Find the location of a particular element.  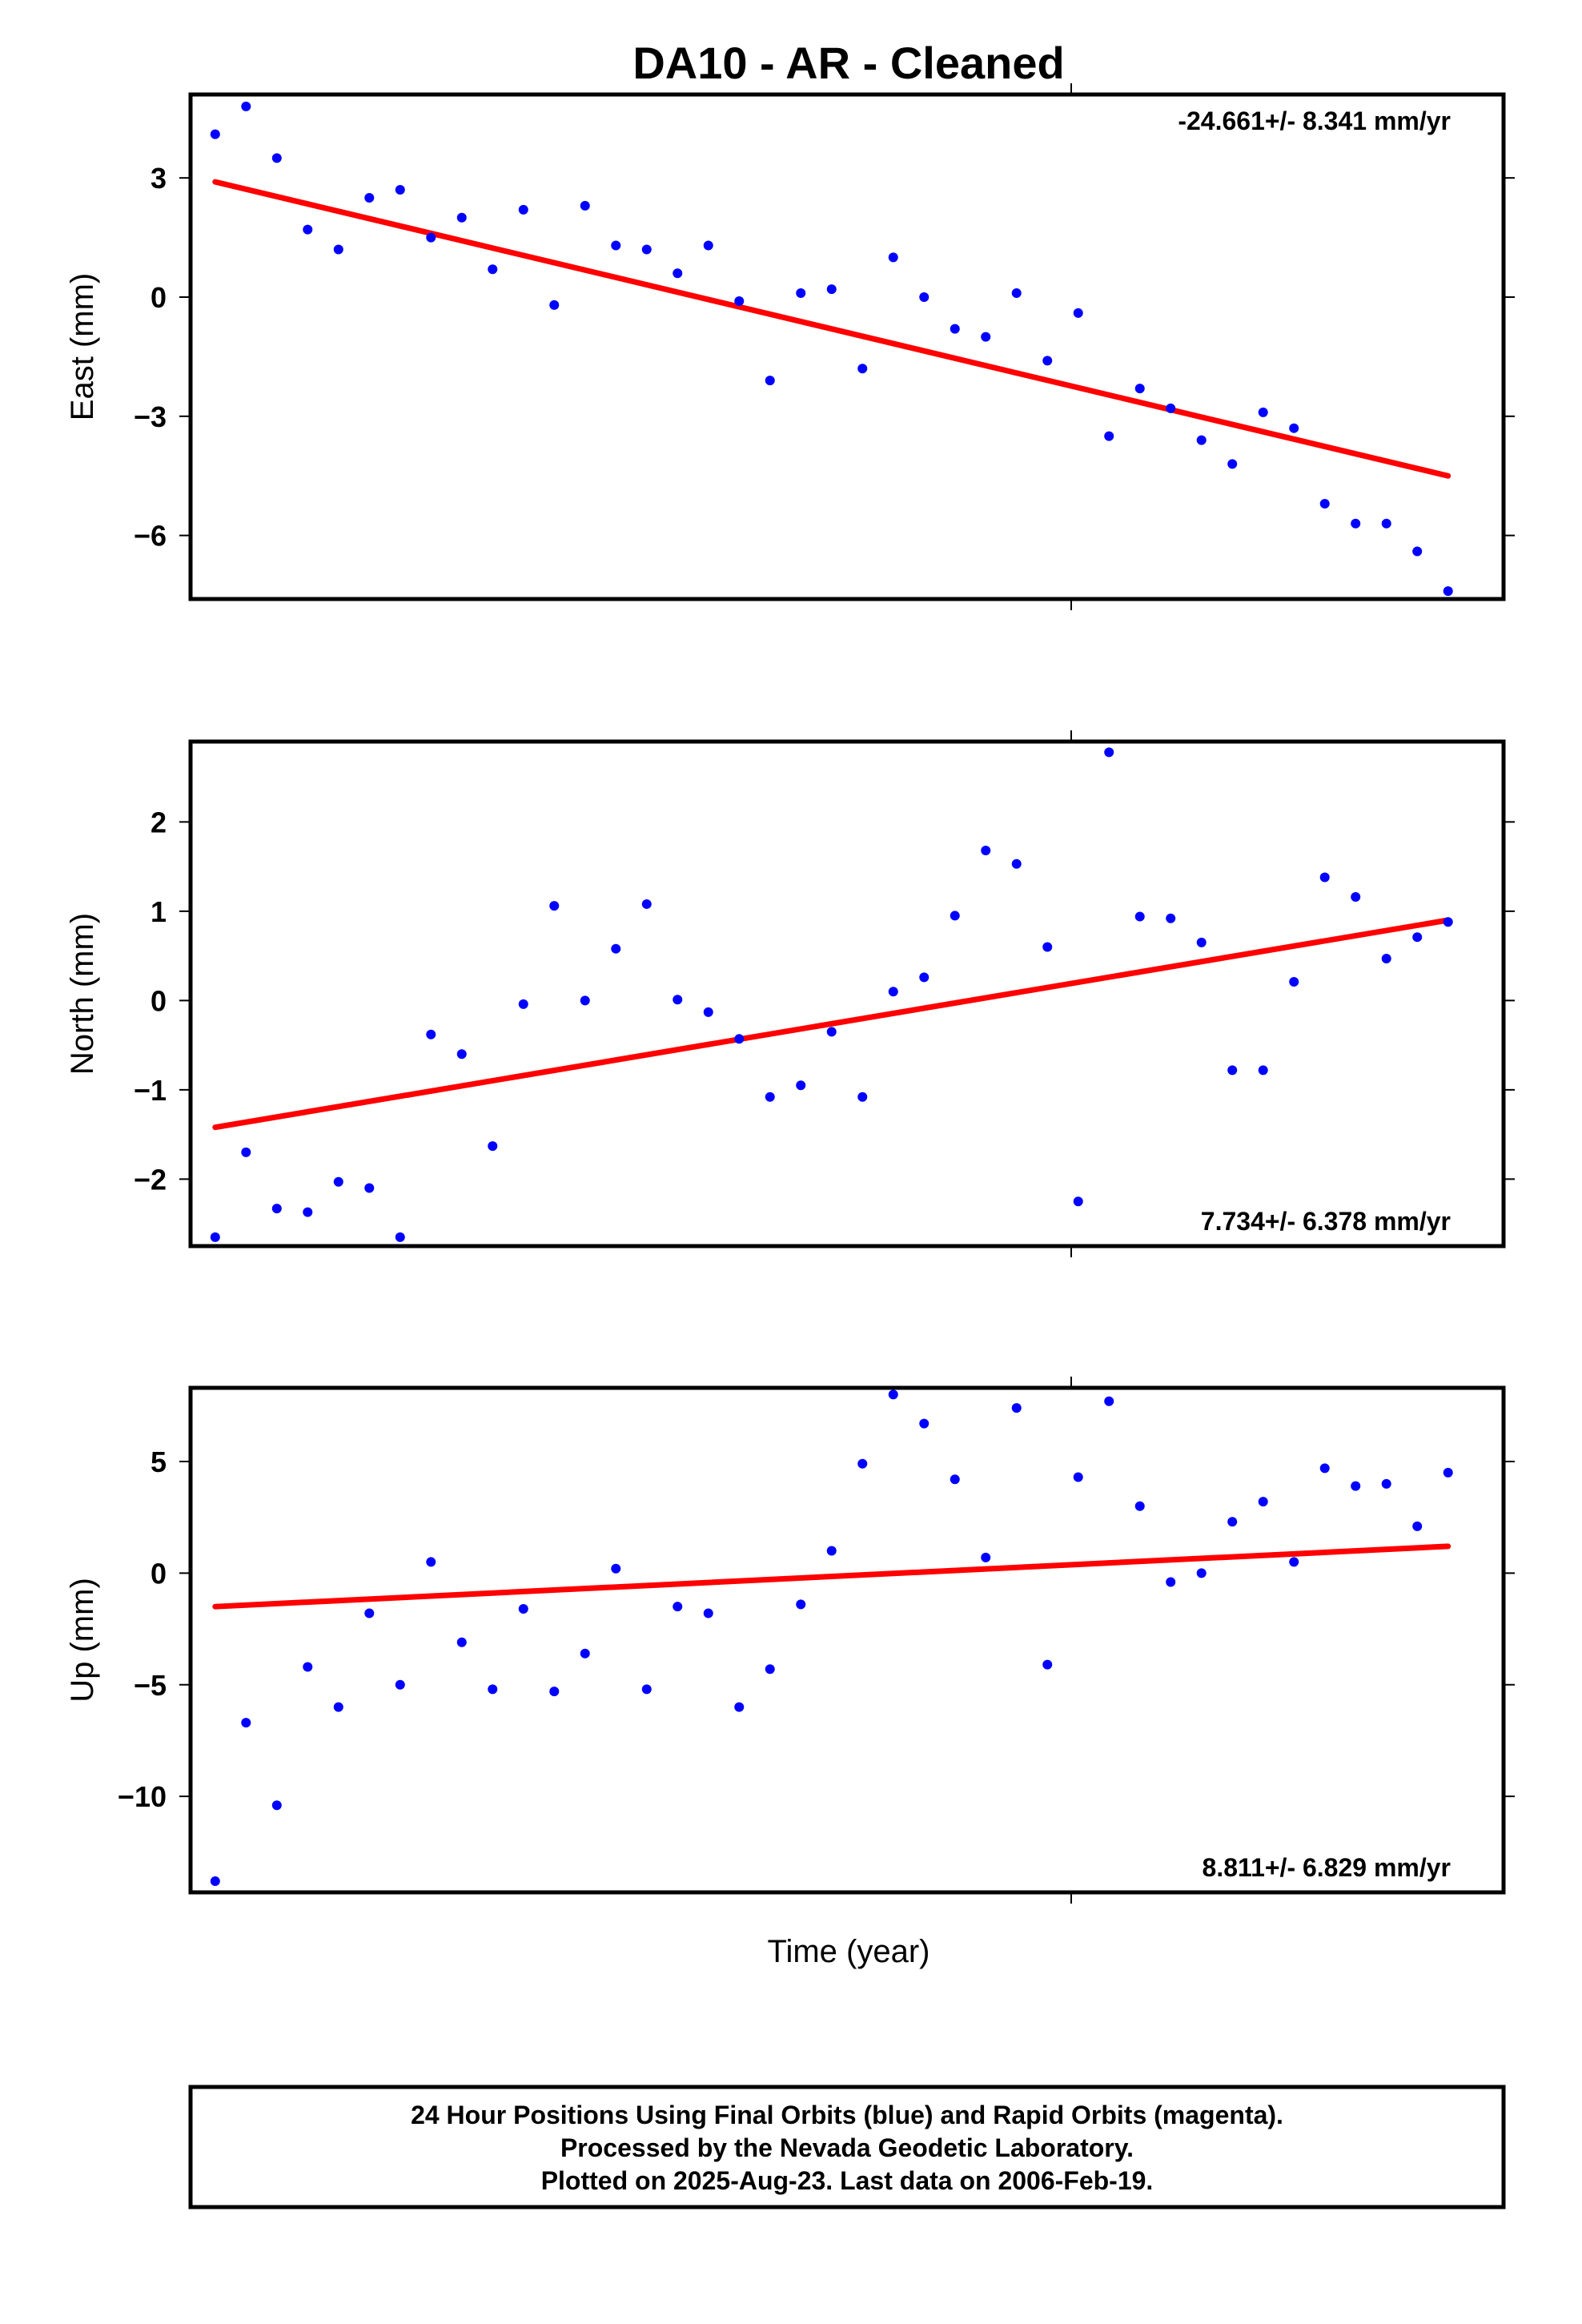

north-ytick-label: −2 is located at coordinates (151, 1179).